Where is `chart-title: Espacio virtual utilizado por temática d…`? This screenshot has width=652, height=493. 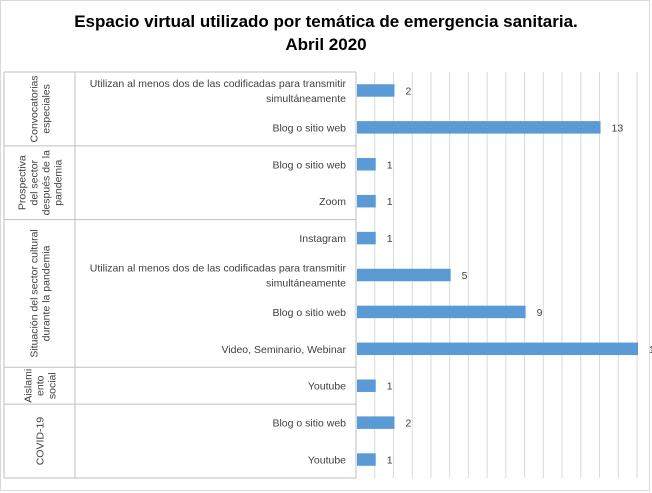
chart-title: Espacio virtual utilizado por temática d… is located at coordinates (326, 21).